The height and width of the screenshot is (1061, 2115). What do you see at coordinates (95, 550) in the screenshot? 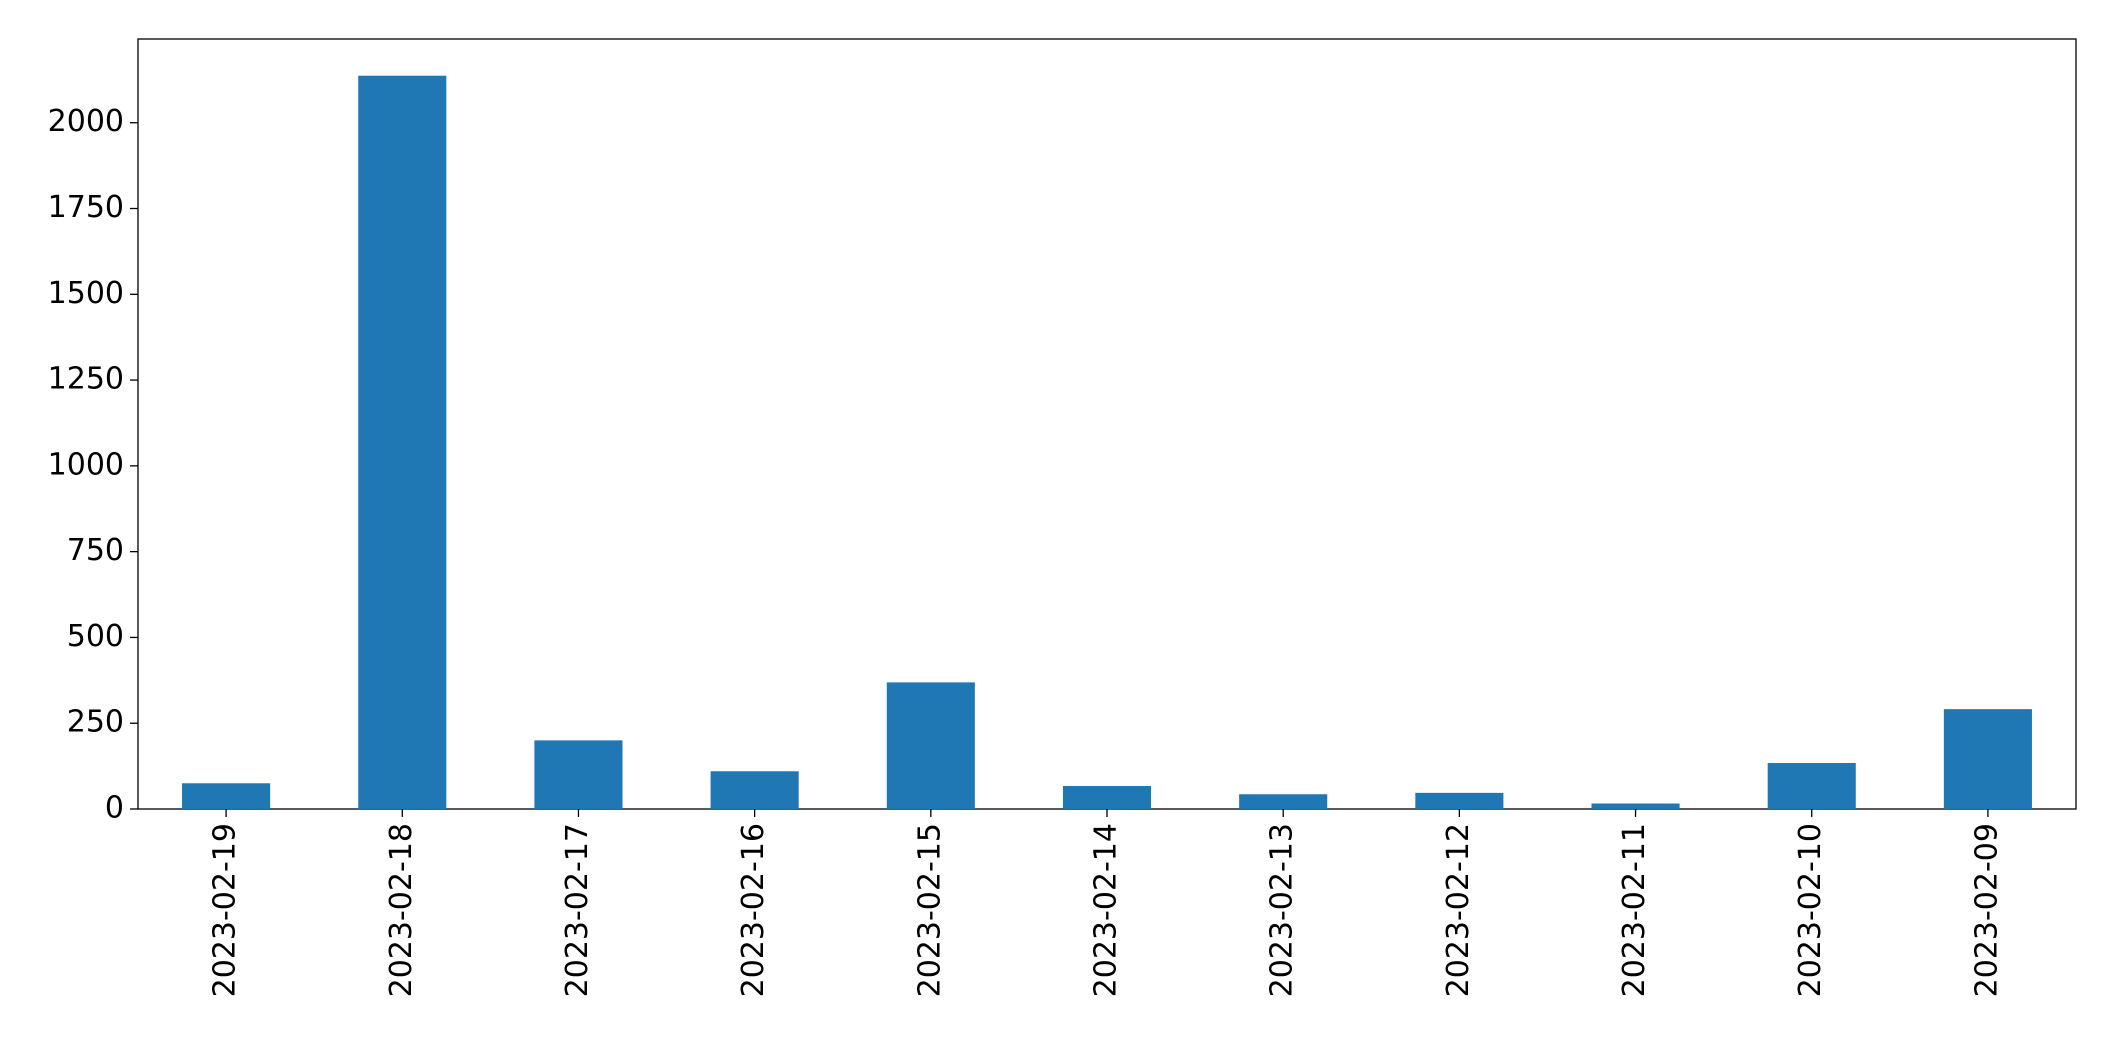
I see `y-tick-label: 750` at bounding box center [95, 550].